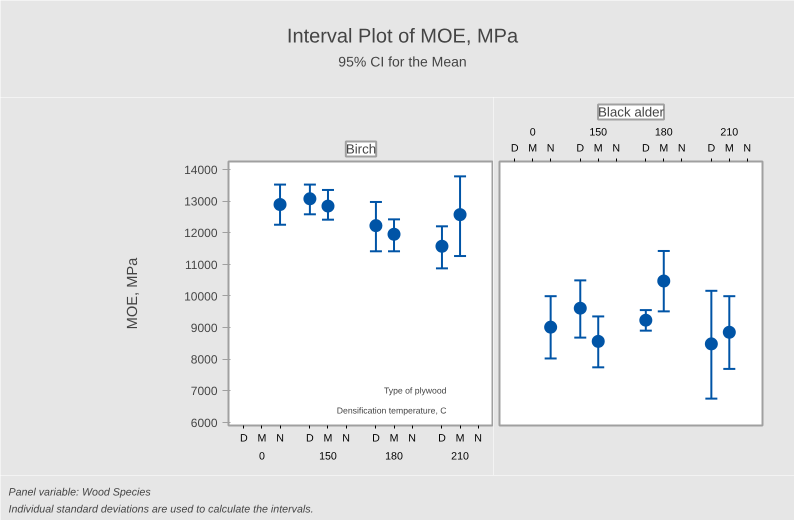 Image resolution: width=794 pixels, height=520 pixels. I want to click on text: Individual standard deviations are used to calculate the intervals., so click(161, 510).